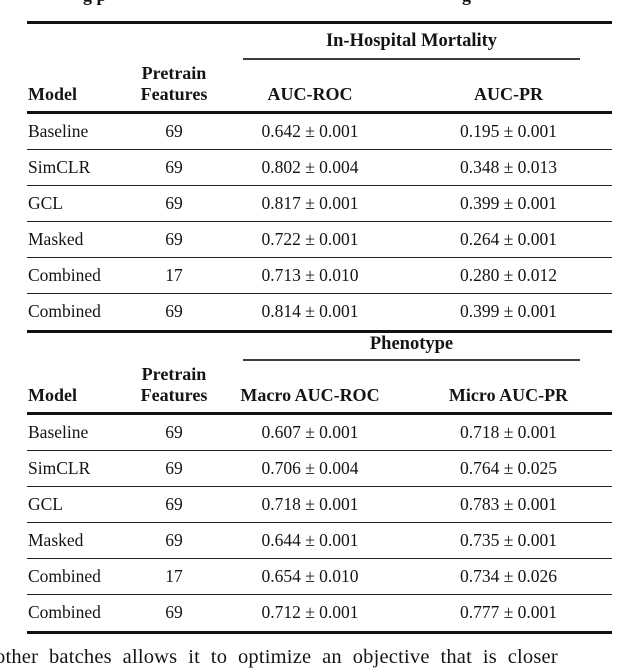  What do you see at coordinates (310, 94) in the screenshot?
I see `column-header-auc-roc: AUC-ROC` at bounding box center [310, 94].